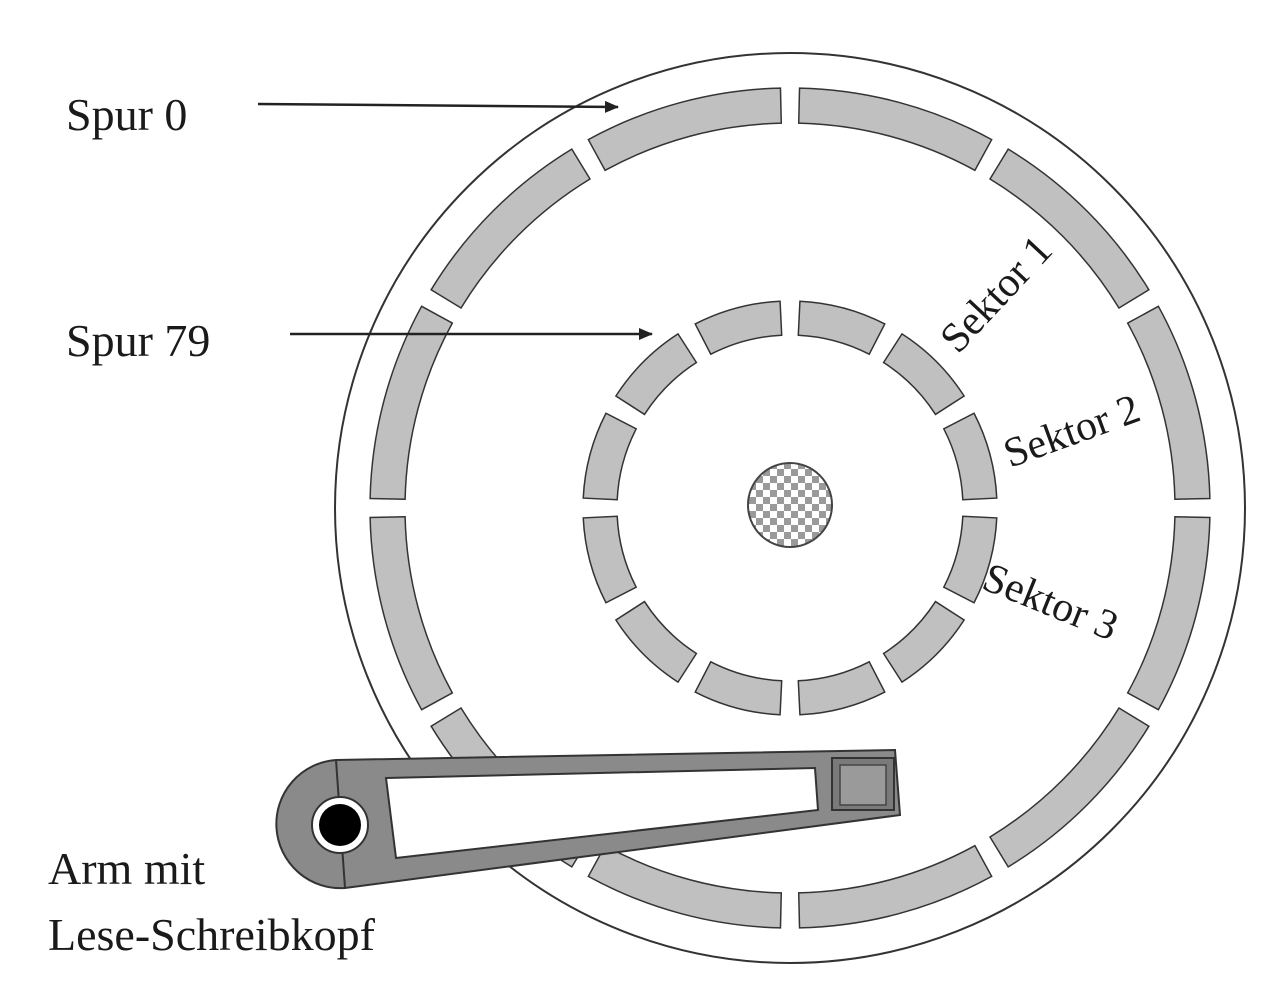  I want to click on label-arm-line1: Arm mit, so click(126, 868).